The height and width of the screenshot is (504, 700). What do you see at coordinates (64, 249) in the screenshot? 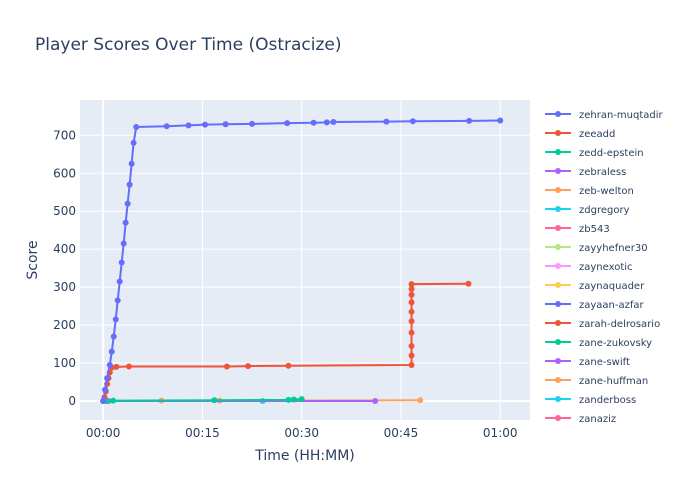
I see `y-tick-label: 400` at bounding box center [64, 249].